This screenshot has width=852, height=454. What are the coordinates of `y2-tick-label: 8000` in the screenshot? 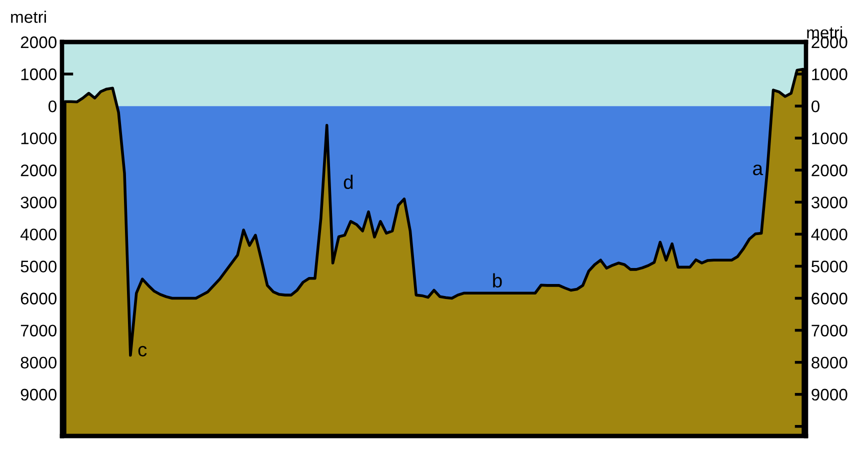 It's located at (830, 362).